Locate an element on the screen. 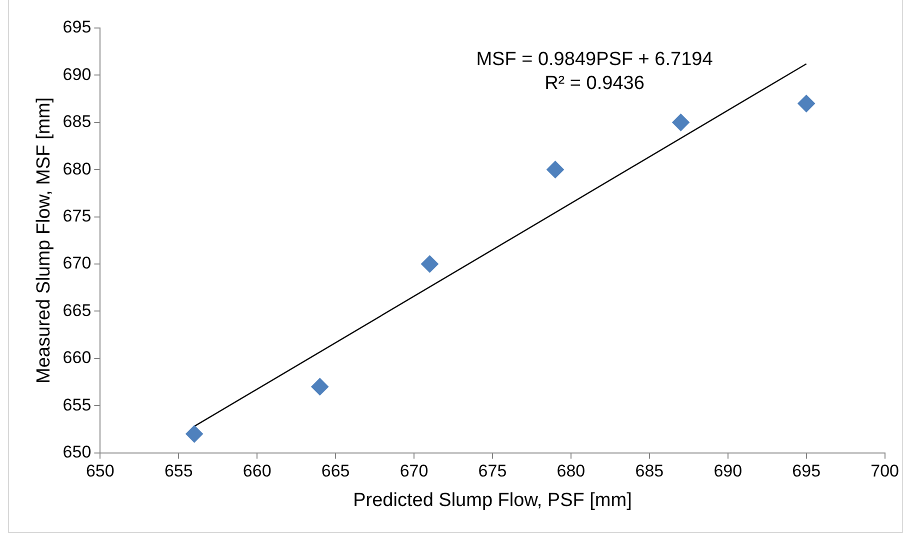  annotation: R² = 0.9436 is located at coordinates (594, 83).